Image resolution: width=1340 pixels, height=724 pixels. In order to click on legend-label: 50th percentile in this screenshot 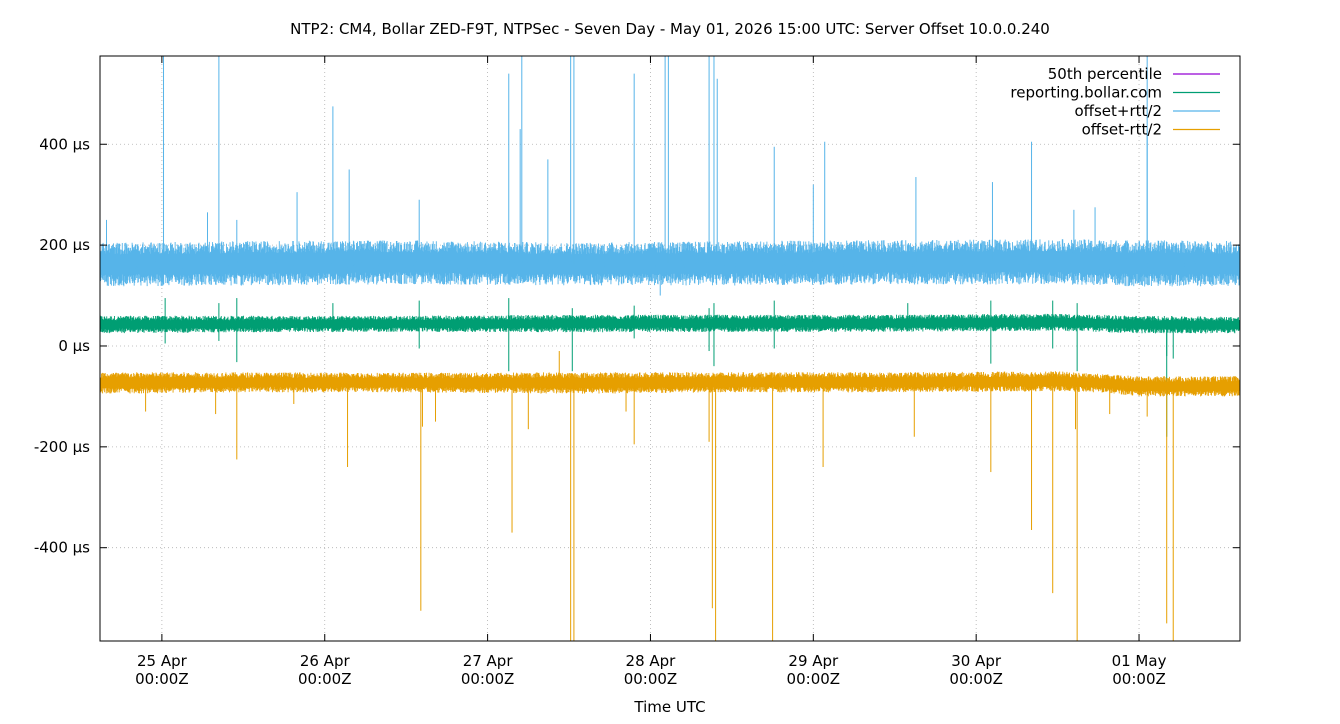, I will do `click(1105, 74)`.